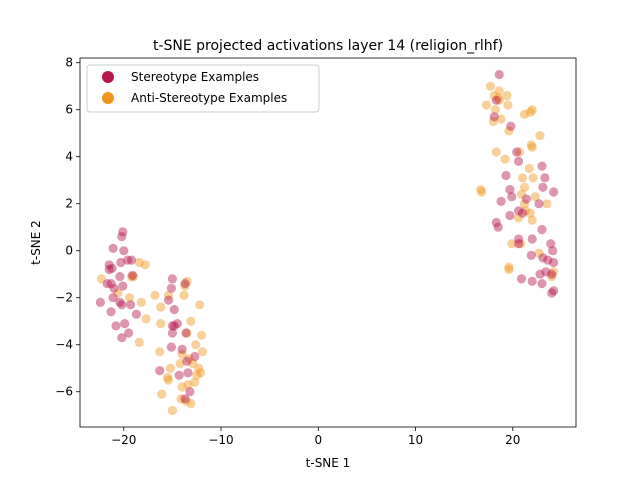 This screenshot has width=640, height=480. What do you see at coordinates (315, 437) in the screenshot?
I see `x-axis-ticks: −20 −10 0 10 20` at bounding box center [315, 437].